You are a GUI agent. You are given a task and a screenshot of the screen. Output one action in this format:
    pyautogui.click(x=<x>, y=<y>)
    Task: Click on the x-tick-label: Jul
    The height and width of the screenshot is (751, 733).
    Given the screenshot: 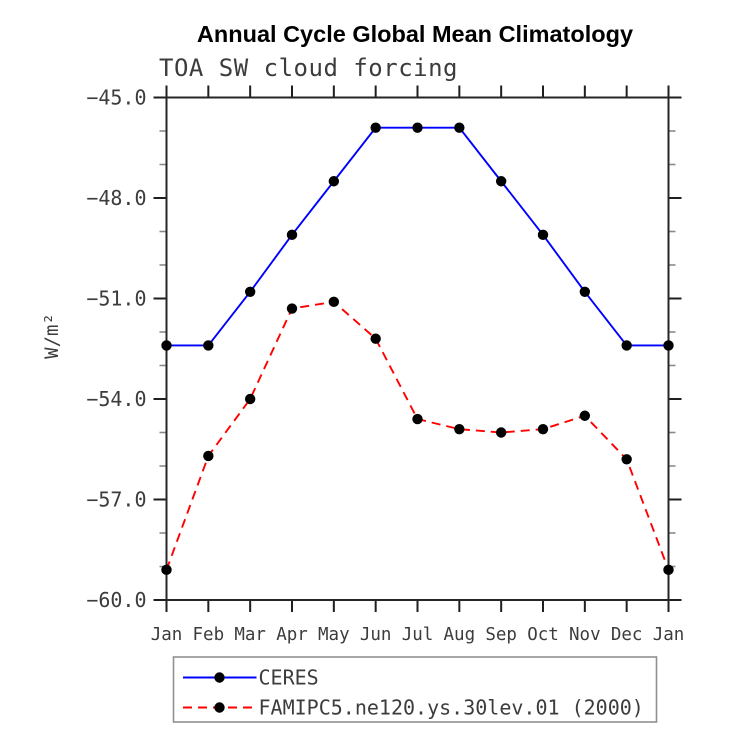 What is the action you would take?
    pyautogui.click(x=418, y=635)
    